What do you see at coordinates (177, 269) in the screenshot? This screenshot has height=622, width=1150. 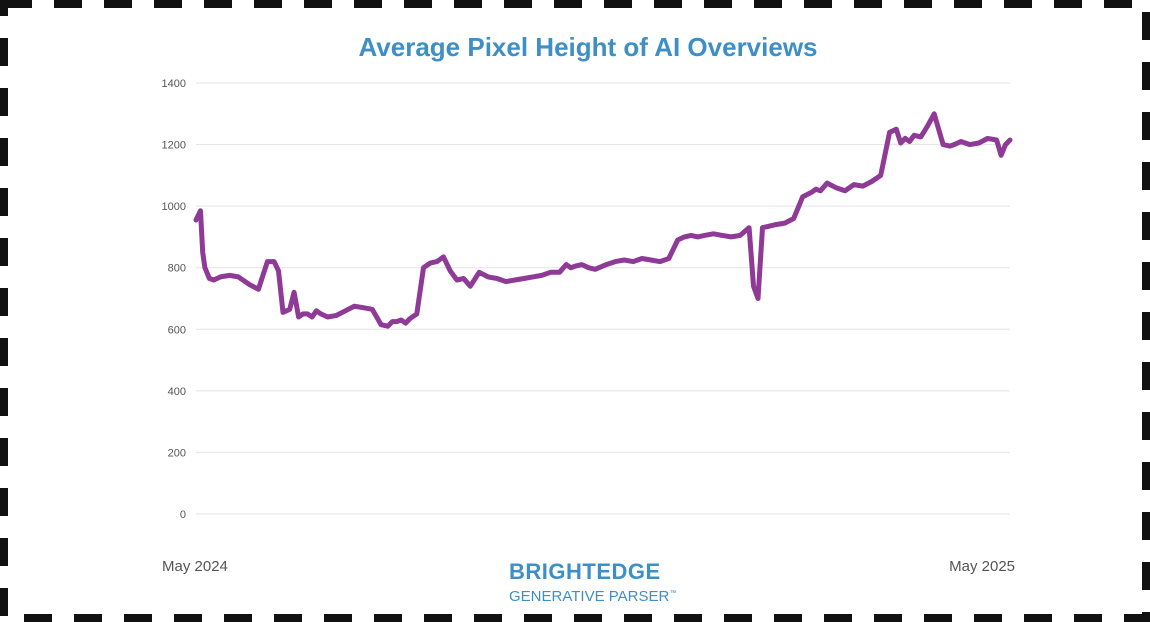 I see `y-tick-label: 800` at bounding box center [177, 269].